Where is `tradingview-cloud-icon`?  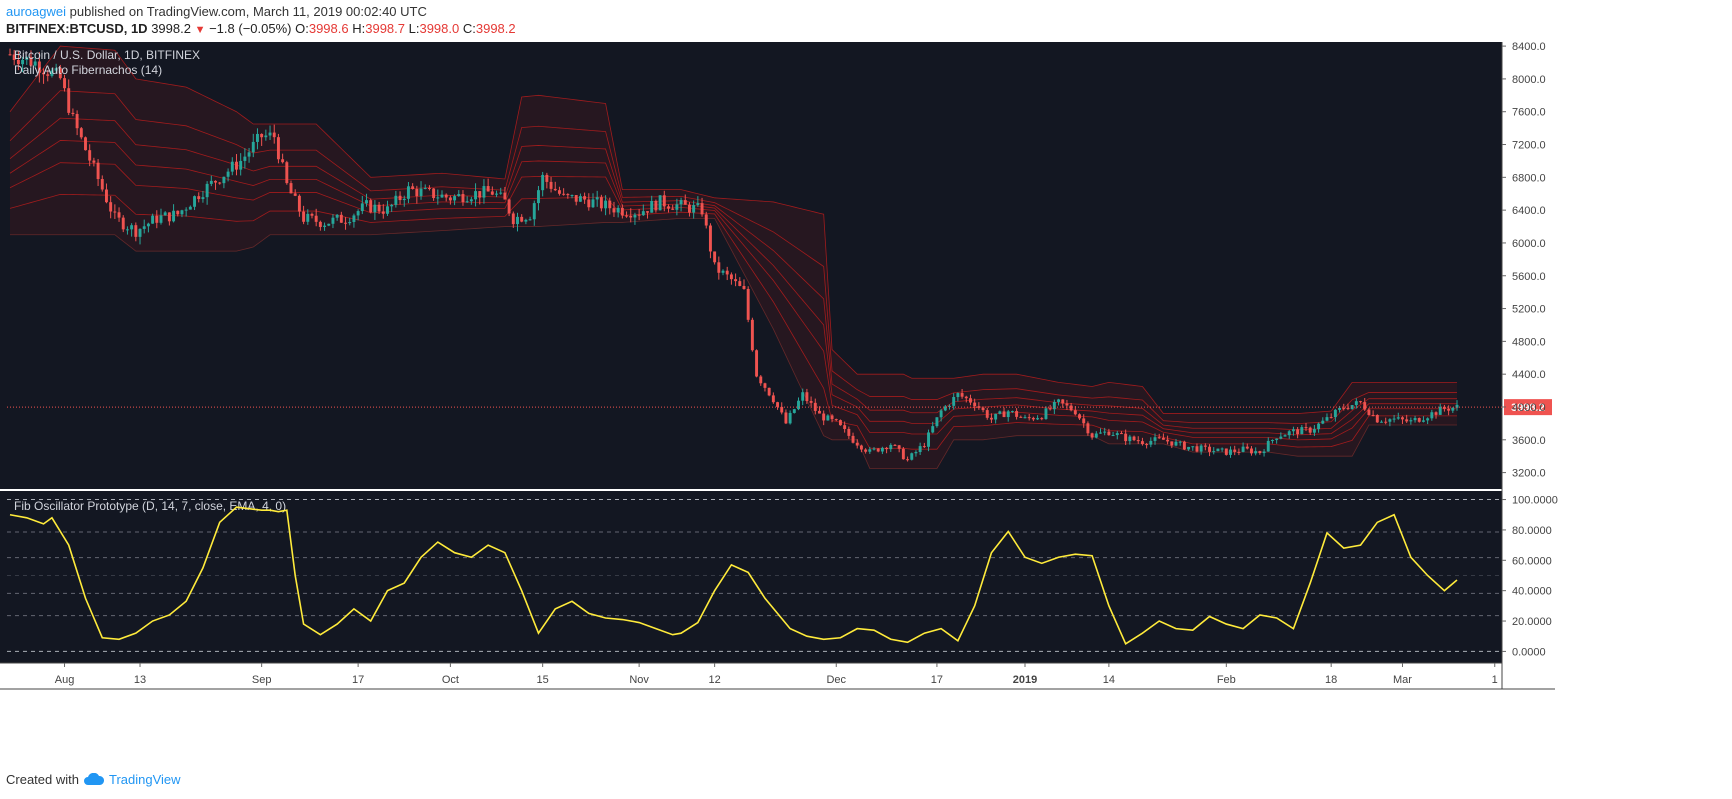 tradingview-cloud-icon is located at coordinates (94, 779).